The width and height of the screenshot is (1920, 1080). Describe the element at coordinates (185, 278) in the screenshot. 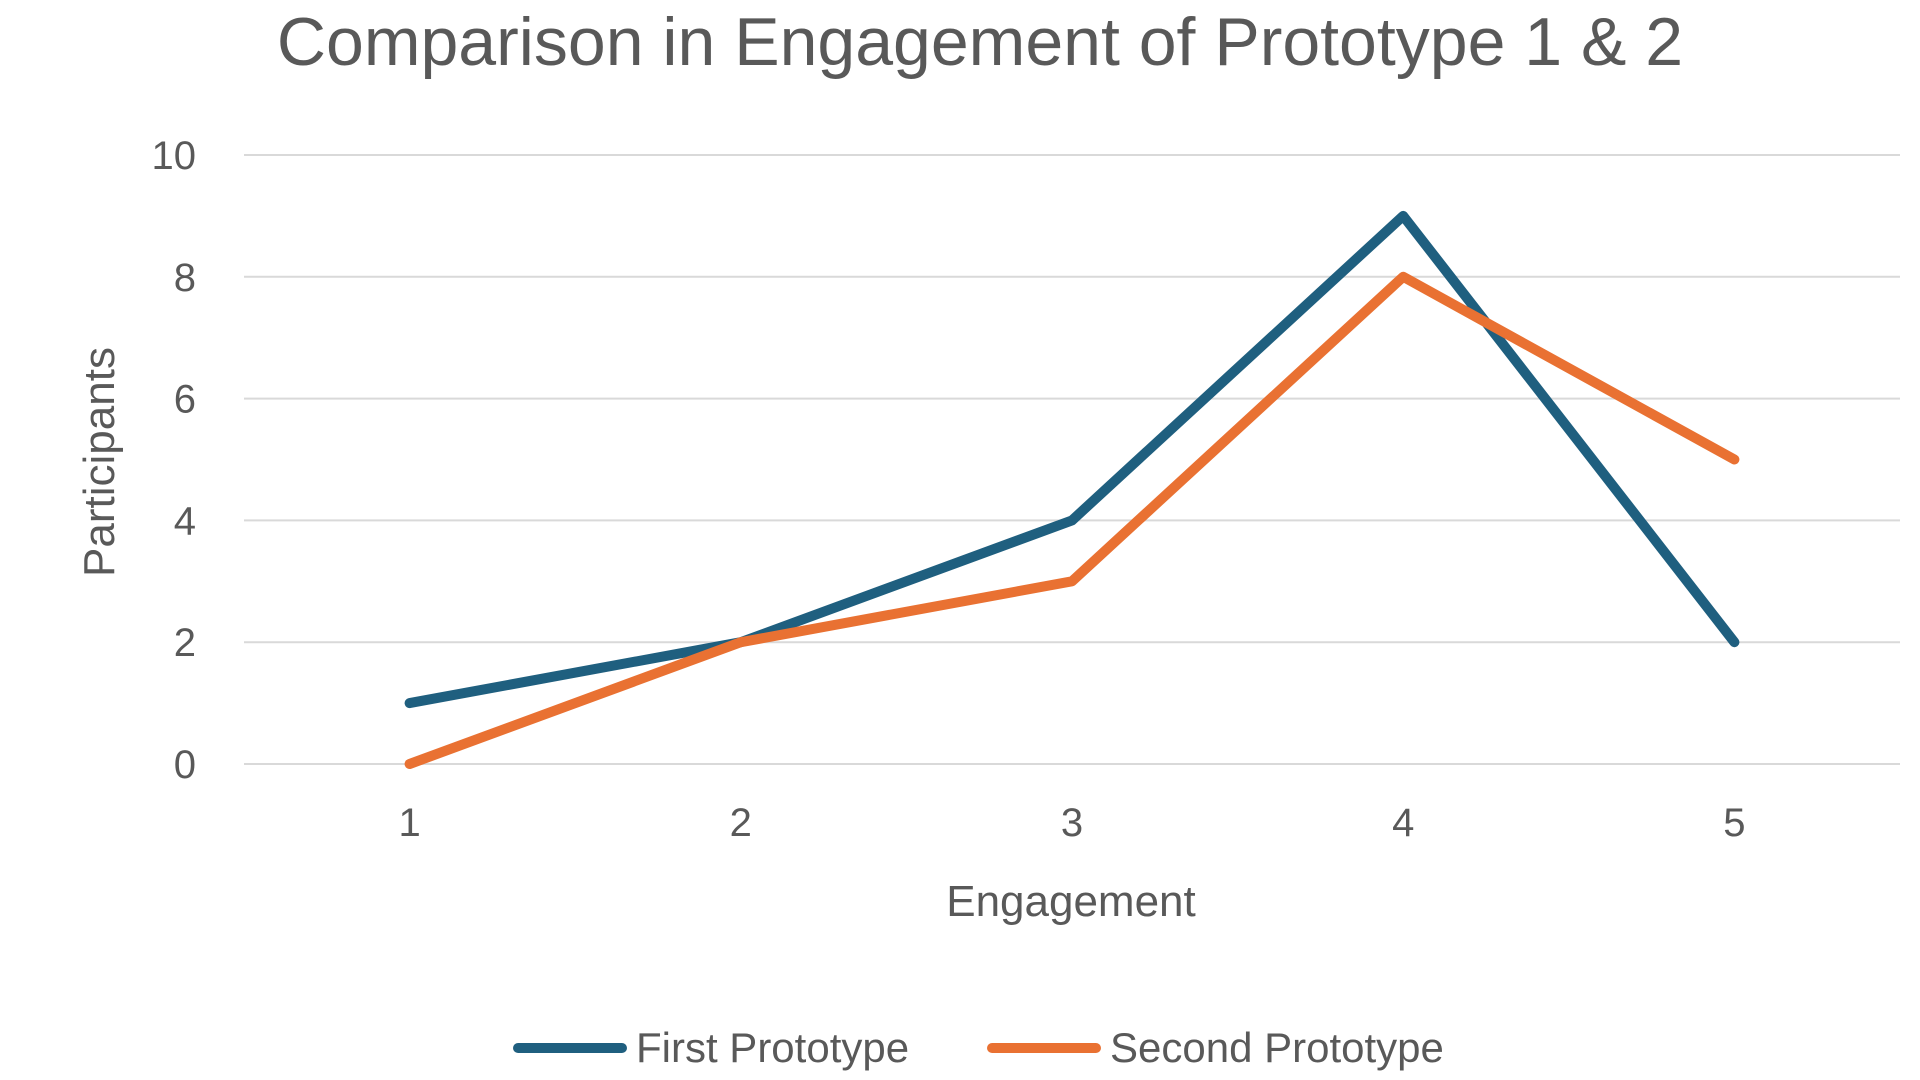

I see `y-tick-label: 8` at that location.